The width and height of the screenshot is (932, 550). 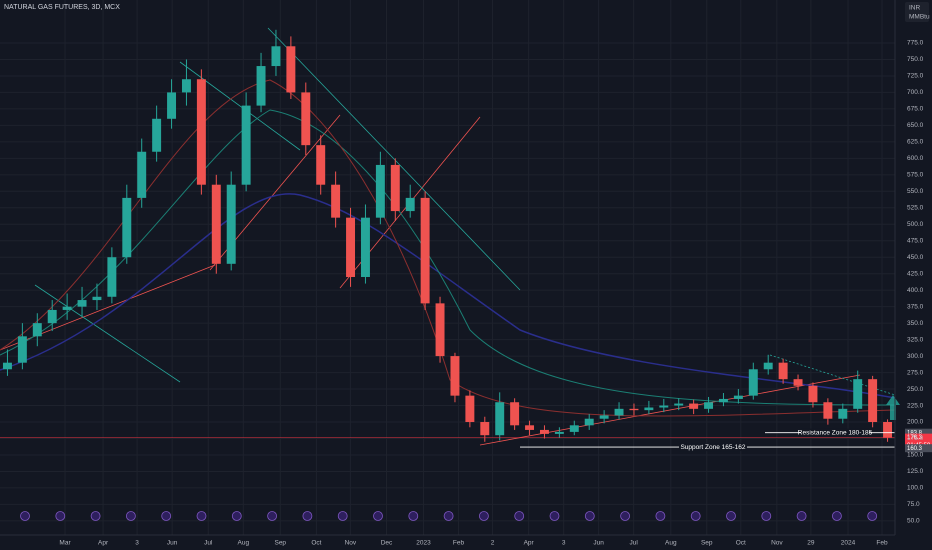 I want to click on x-tick-label: 29, so click(x=811, y=543).